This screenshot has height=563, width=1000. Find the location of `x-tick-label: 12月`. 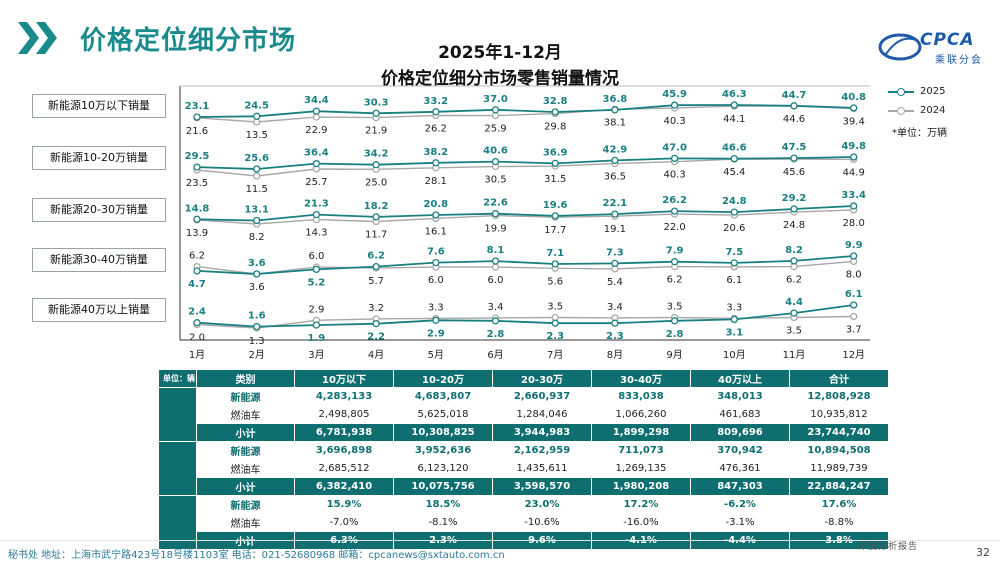

x-tick-label: 12月 is located at coordinates (853, 355).